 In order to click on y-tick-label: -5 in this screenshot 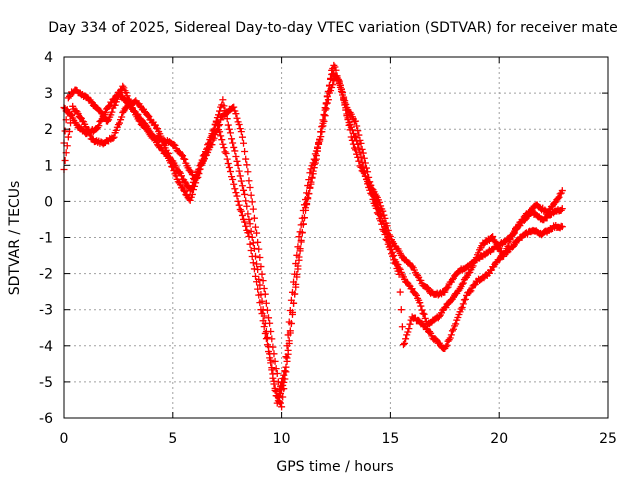, I will do `click(46, 383)`.